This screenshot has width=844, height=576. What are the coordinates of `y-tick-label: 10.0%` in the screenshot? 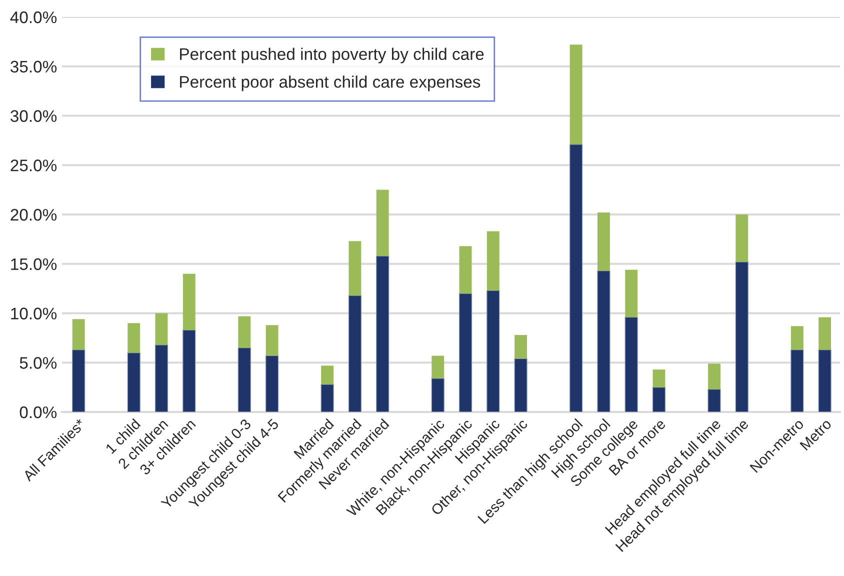 It's located at (34, 314).